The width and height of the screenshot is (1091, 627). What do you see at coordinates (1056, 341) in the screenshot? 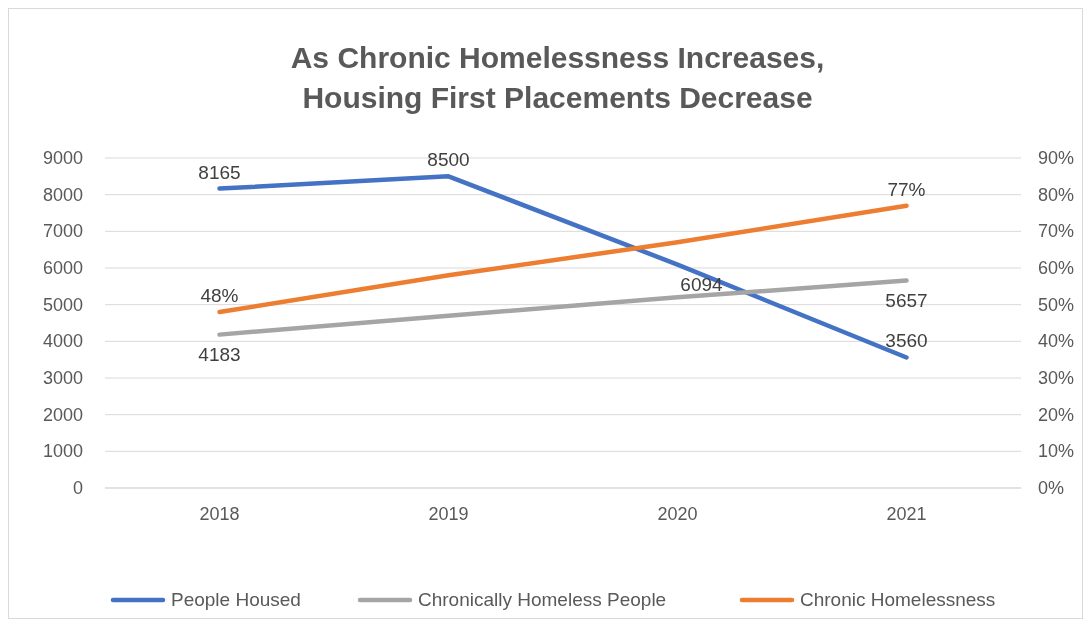
I see `y2-tick-label: 40%` at bounding box center [1056, 341].